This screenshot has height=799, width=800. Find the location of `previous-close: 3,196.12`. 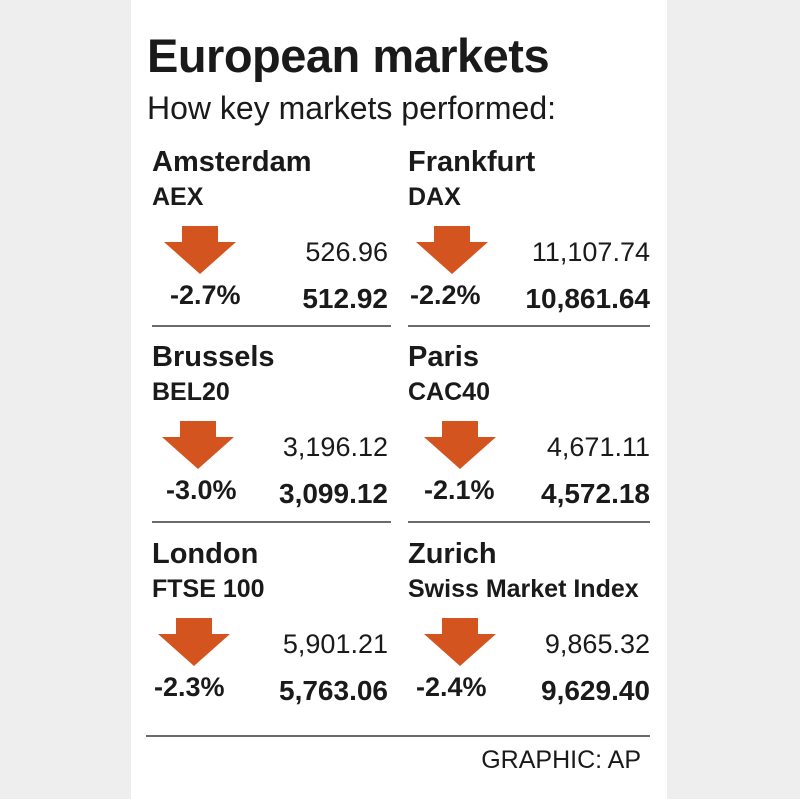

previous-close: 3,196.12 is located at coordinates (335, 447).